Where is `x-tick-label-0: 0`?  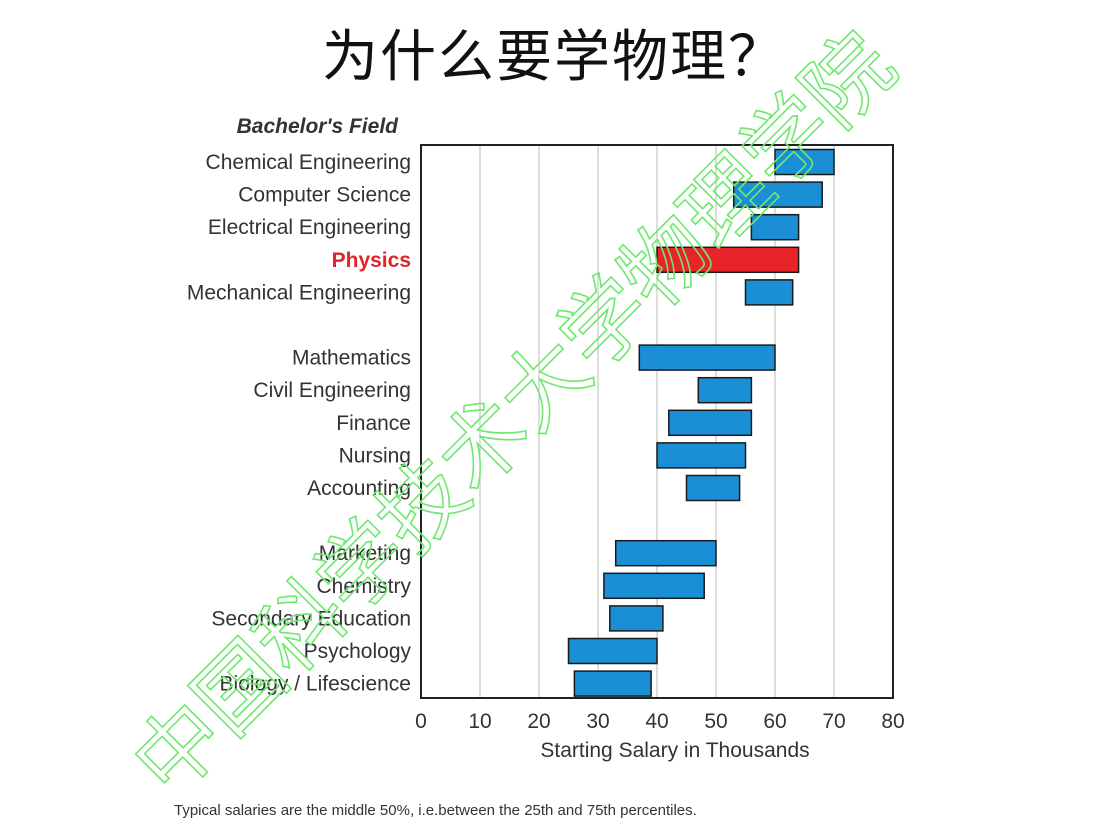
x-tick-label-0: 0 is located at coordinates (421, 721).